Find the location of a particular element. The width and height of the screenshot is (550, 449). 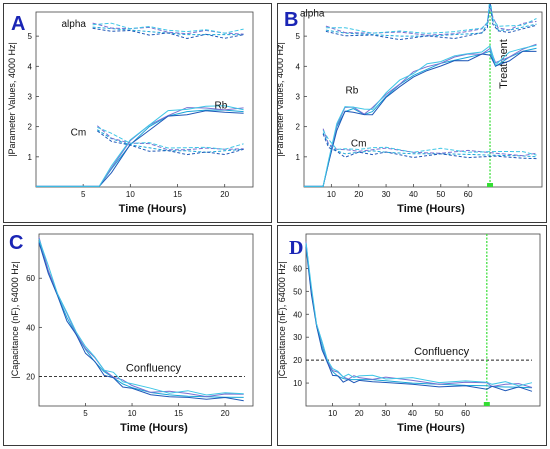

panel-letter-c: C is located at coordinates (16, 243).